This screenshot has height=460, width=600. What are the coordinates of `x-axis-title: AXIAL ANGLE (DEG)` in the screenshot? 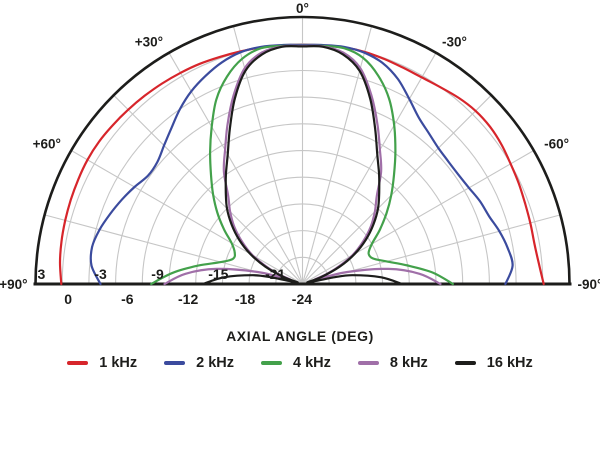 It's located at (300, 336).